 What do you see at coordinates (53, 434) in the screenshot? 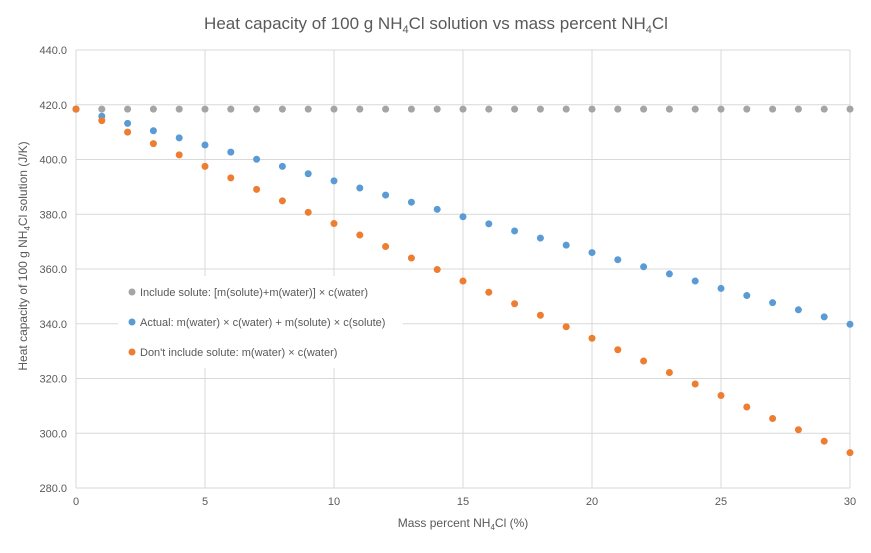
I see `y-tick-label: 300.0` at bounding box center [53, 434].